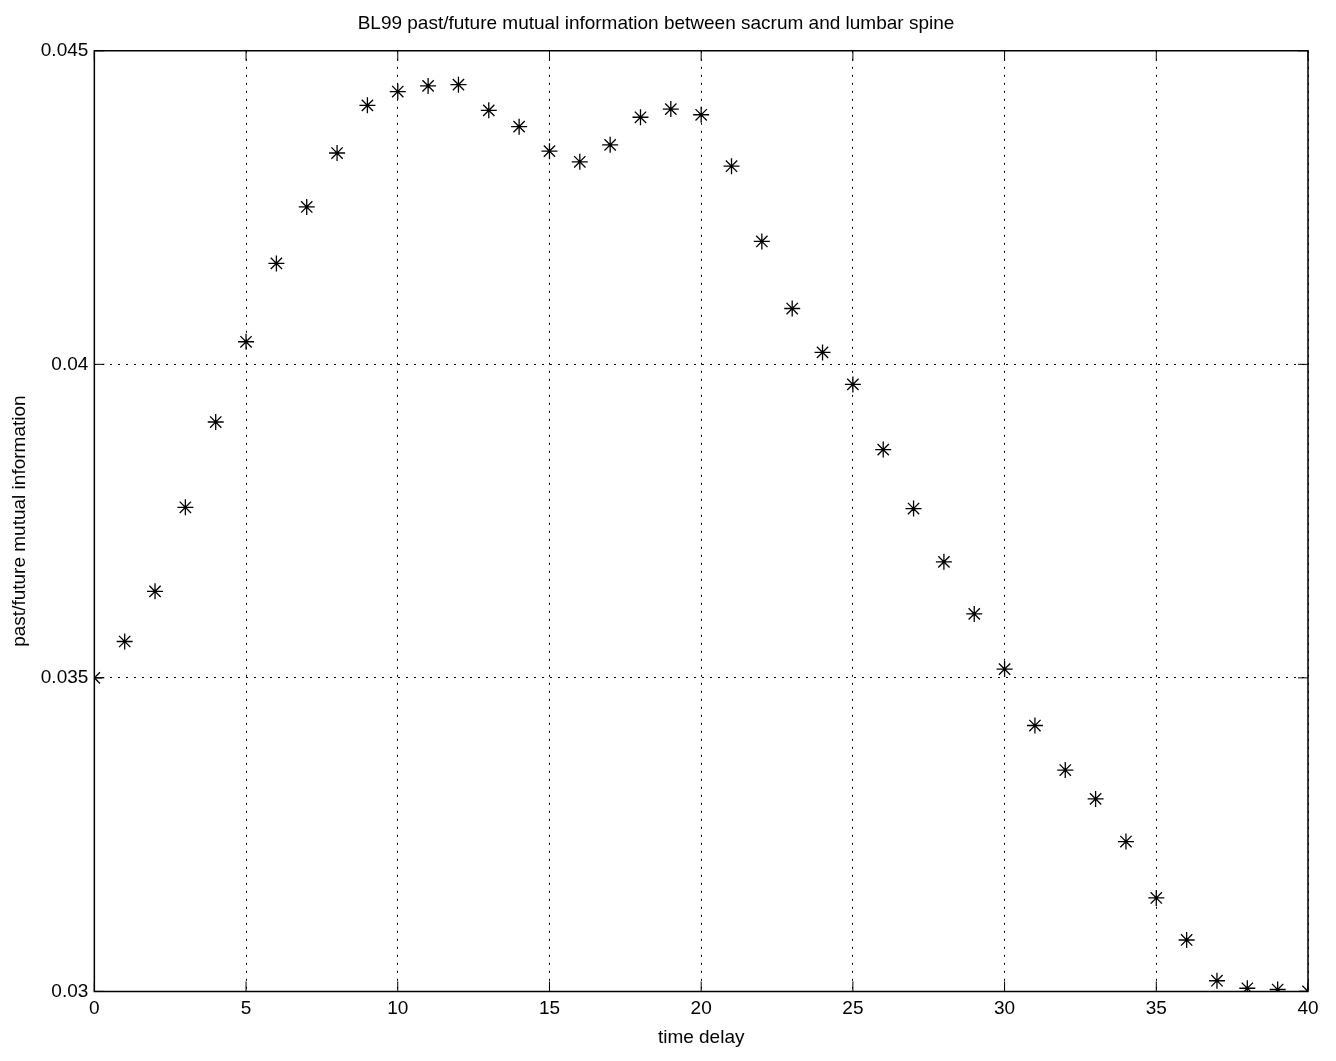  Describe the element at coordinates (1005, 1008) in the screenshot. I see `x-tick-label: 30` at that location.